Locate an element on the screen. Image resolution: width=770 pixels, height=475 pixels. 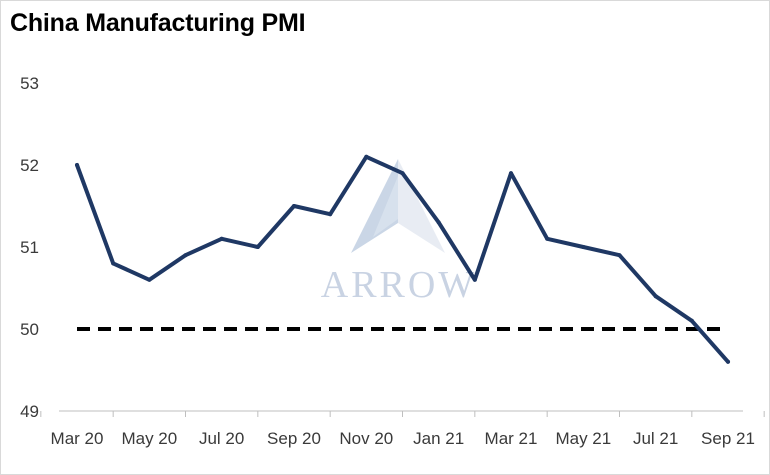
chart-title: China Manufacturing PMI is located at coordinates (158, 23).